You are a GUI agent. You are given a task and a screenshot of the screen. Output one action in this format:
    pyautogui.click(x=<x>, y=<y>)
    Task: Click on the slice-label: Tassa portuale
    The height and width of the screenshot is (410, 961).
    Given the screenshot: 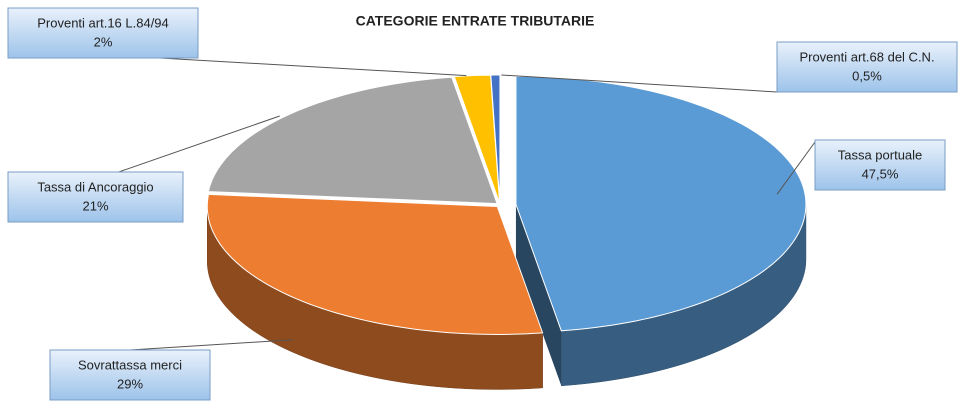 What is the action you would take?
    pyautogui.click(x=880, y=154)
    